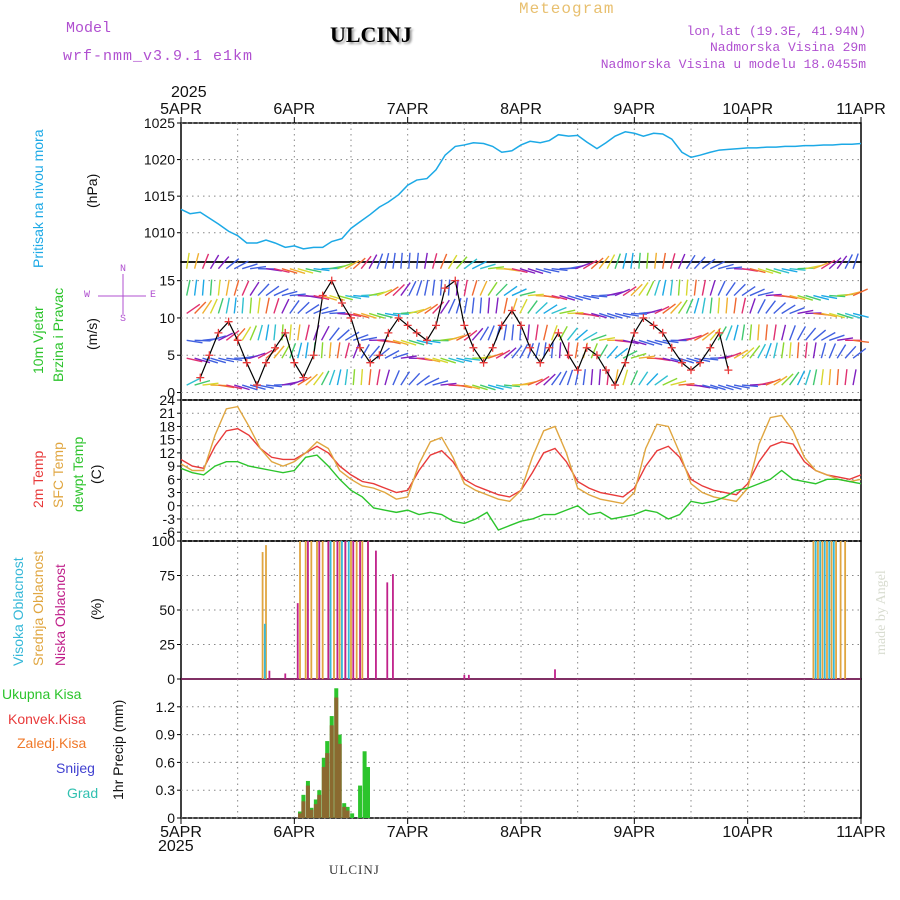 Image resolution: width=900 pixels, height=900 pixels. What do you see at coordinates (171, 466) in the screenshot?
I see `temp-ytick-label: 9` at bounding box center [171, 466].